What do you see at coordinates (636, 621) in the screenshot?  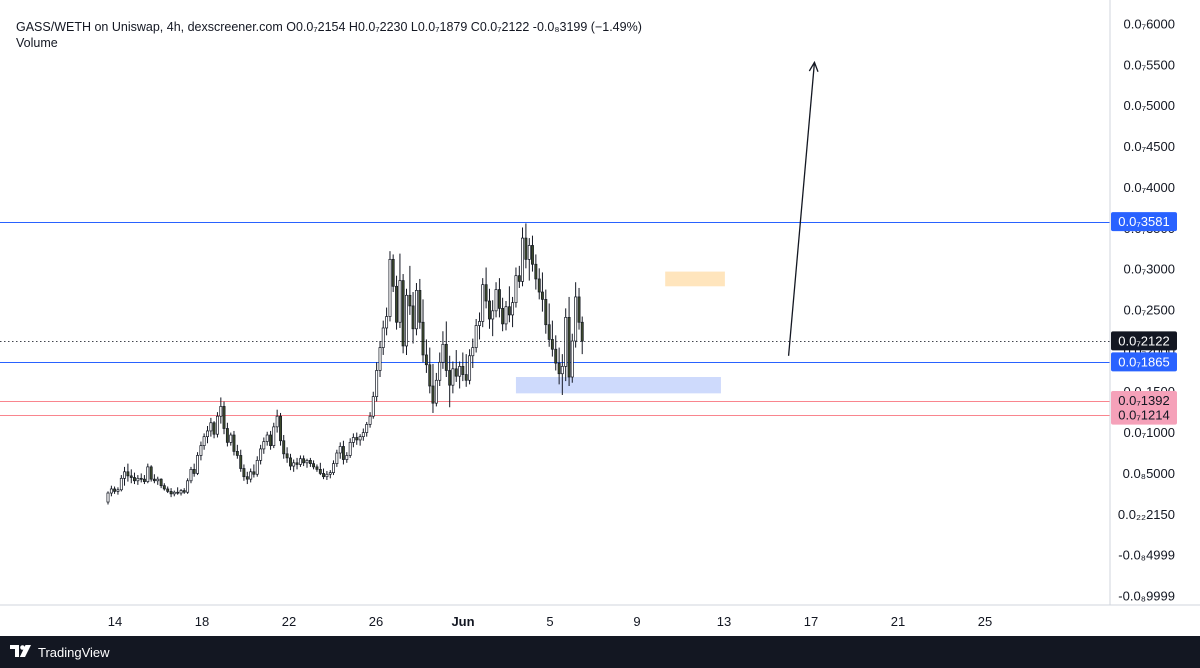 I see `x-tick-label: 9` at bounding box center [636, 621].